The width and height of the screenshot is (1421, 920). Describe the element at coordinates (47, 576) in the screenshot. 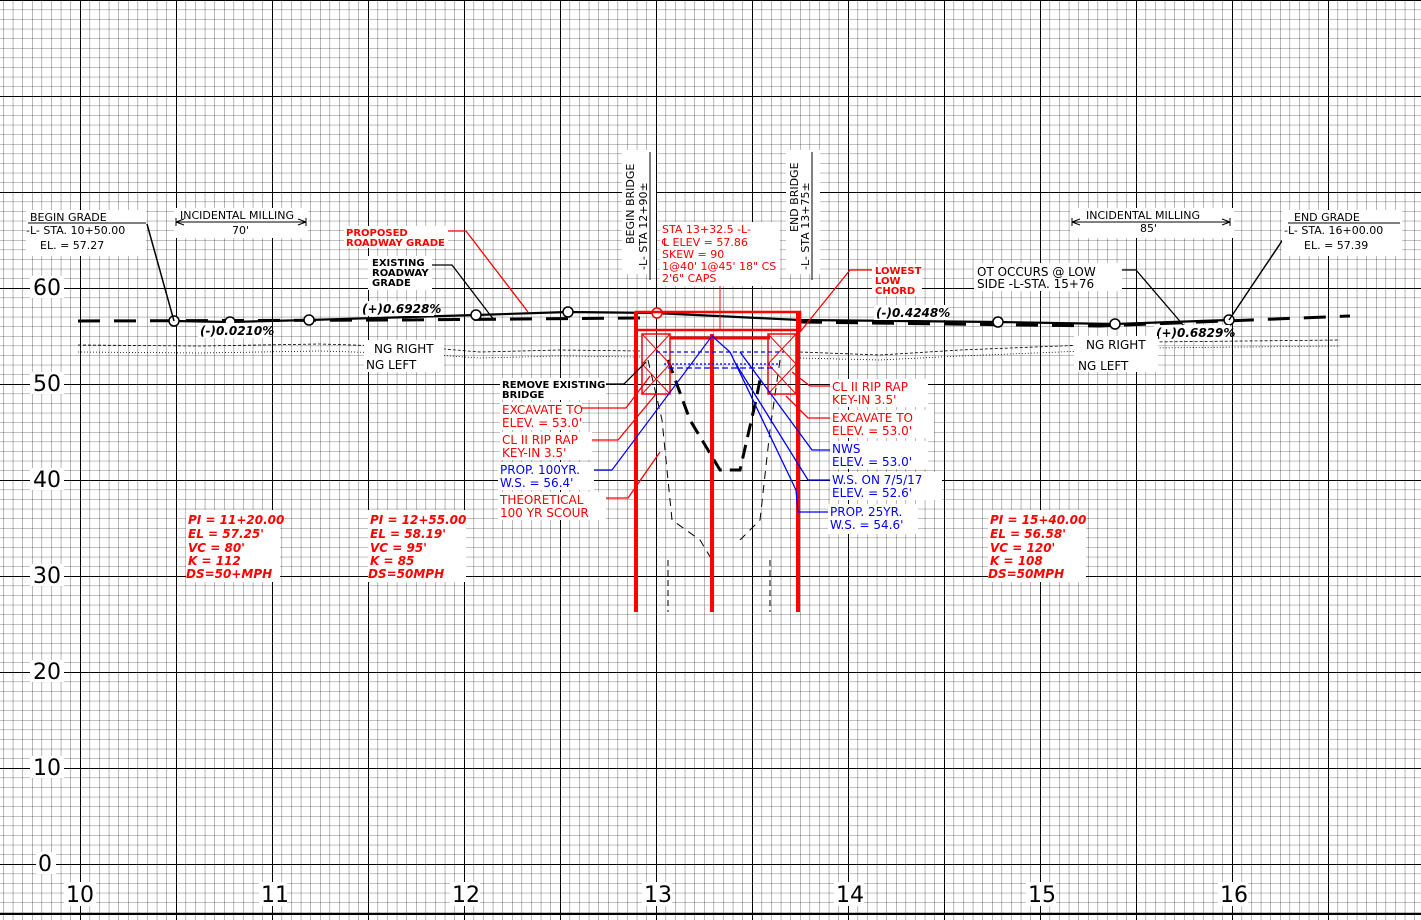

I see `elevation-axis: 60 50 40 30 20 10 0` at that location.